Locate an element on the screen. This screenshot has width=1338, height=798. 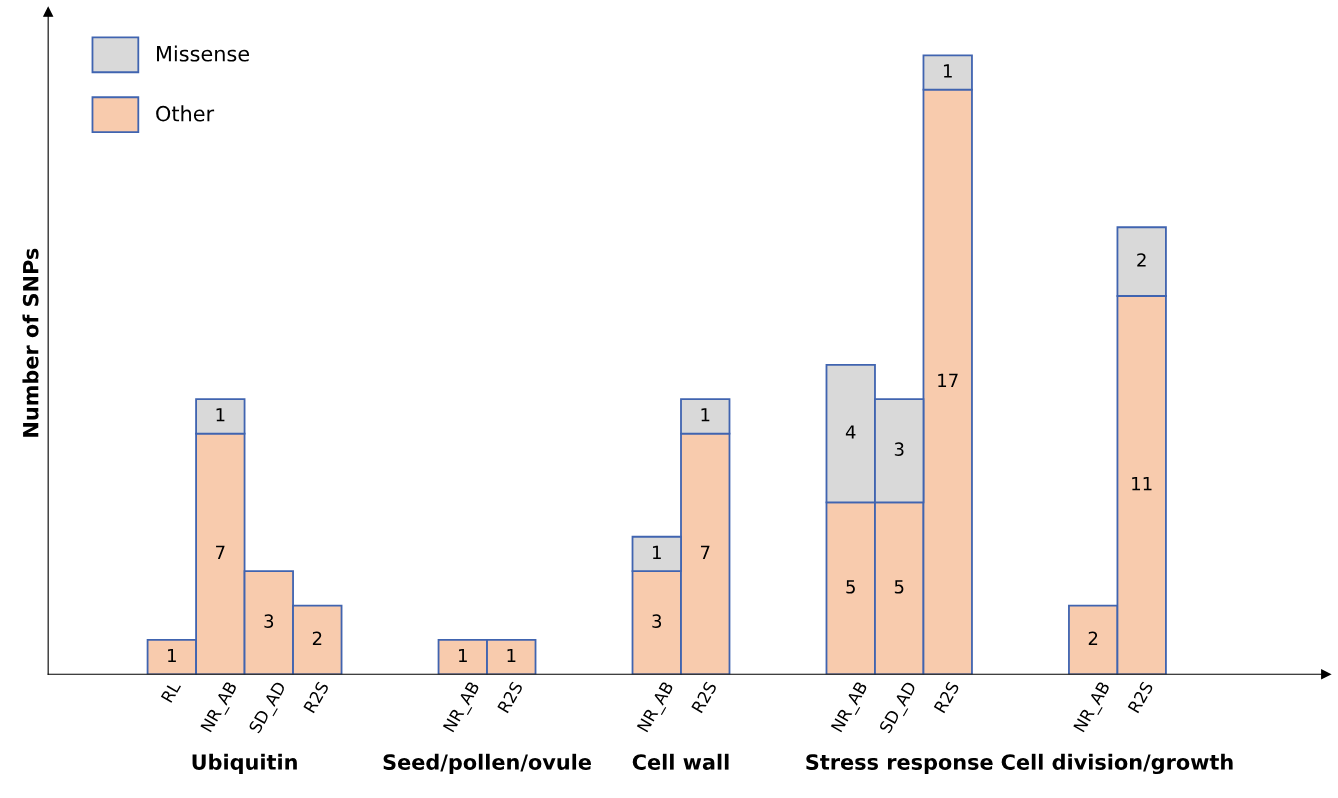
text: Cell wall is located at coordinates (680, 761).